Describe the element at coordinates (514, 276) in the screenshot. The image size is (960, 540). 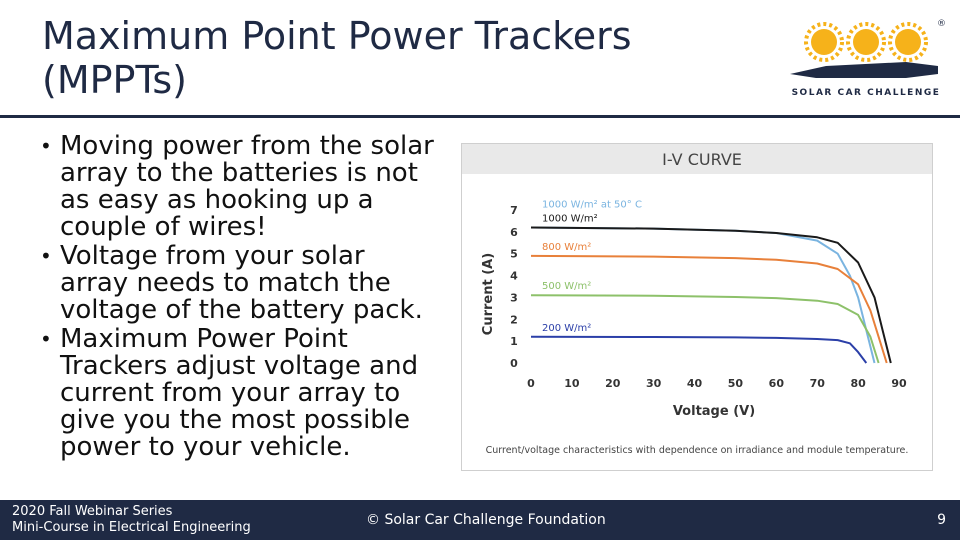
I see `y-tick-label: 4` at that location.